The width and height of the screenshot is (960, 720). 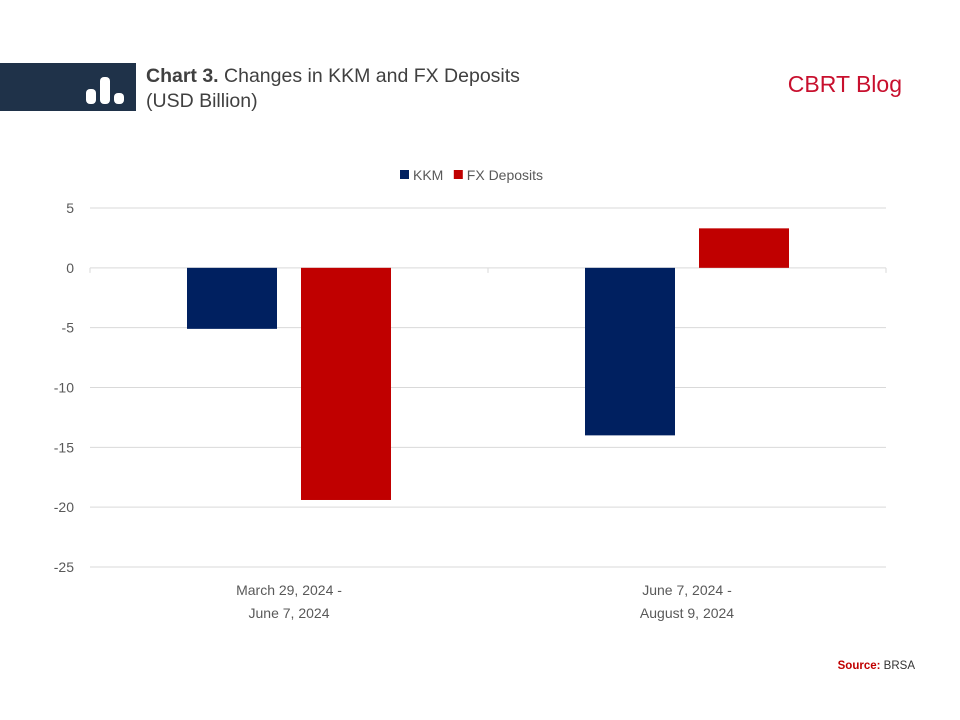 What do you see at coordinates (70, 208) in the screenshot?
I see `y-tick-label: 5` at bounding box center [70, 208].